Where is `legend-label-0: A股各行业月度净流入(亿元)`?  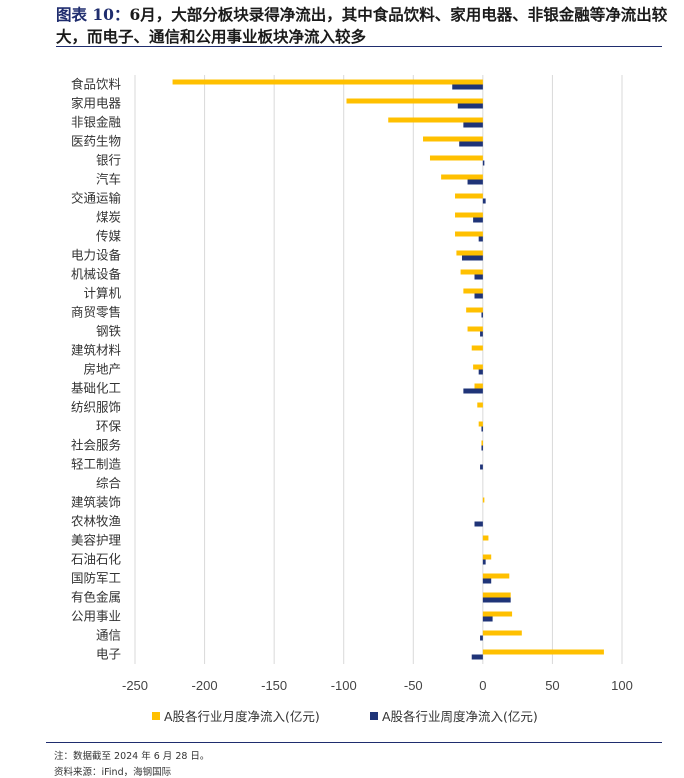 legend-label-0: A股各行业月度净流入(亿元) is located at coordinates (242, 716).